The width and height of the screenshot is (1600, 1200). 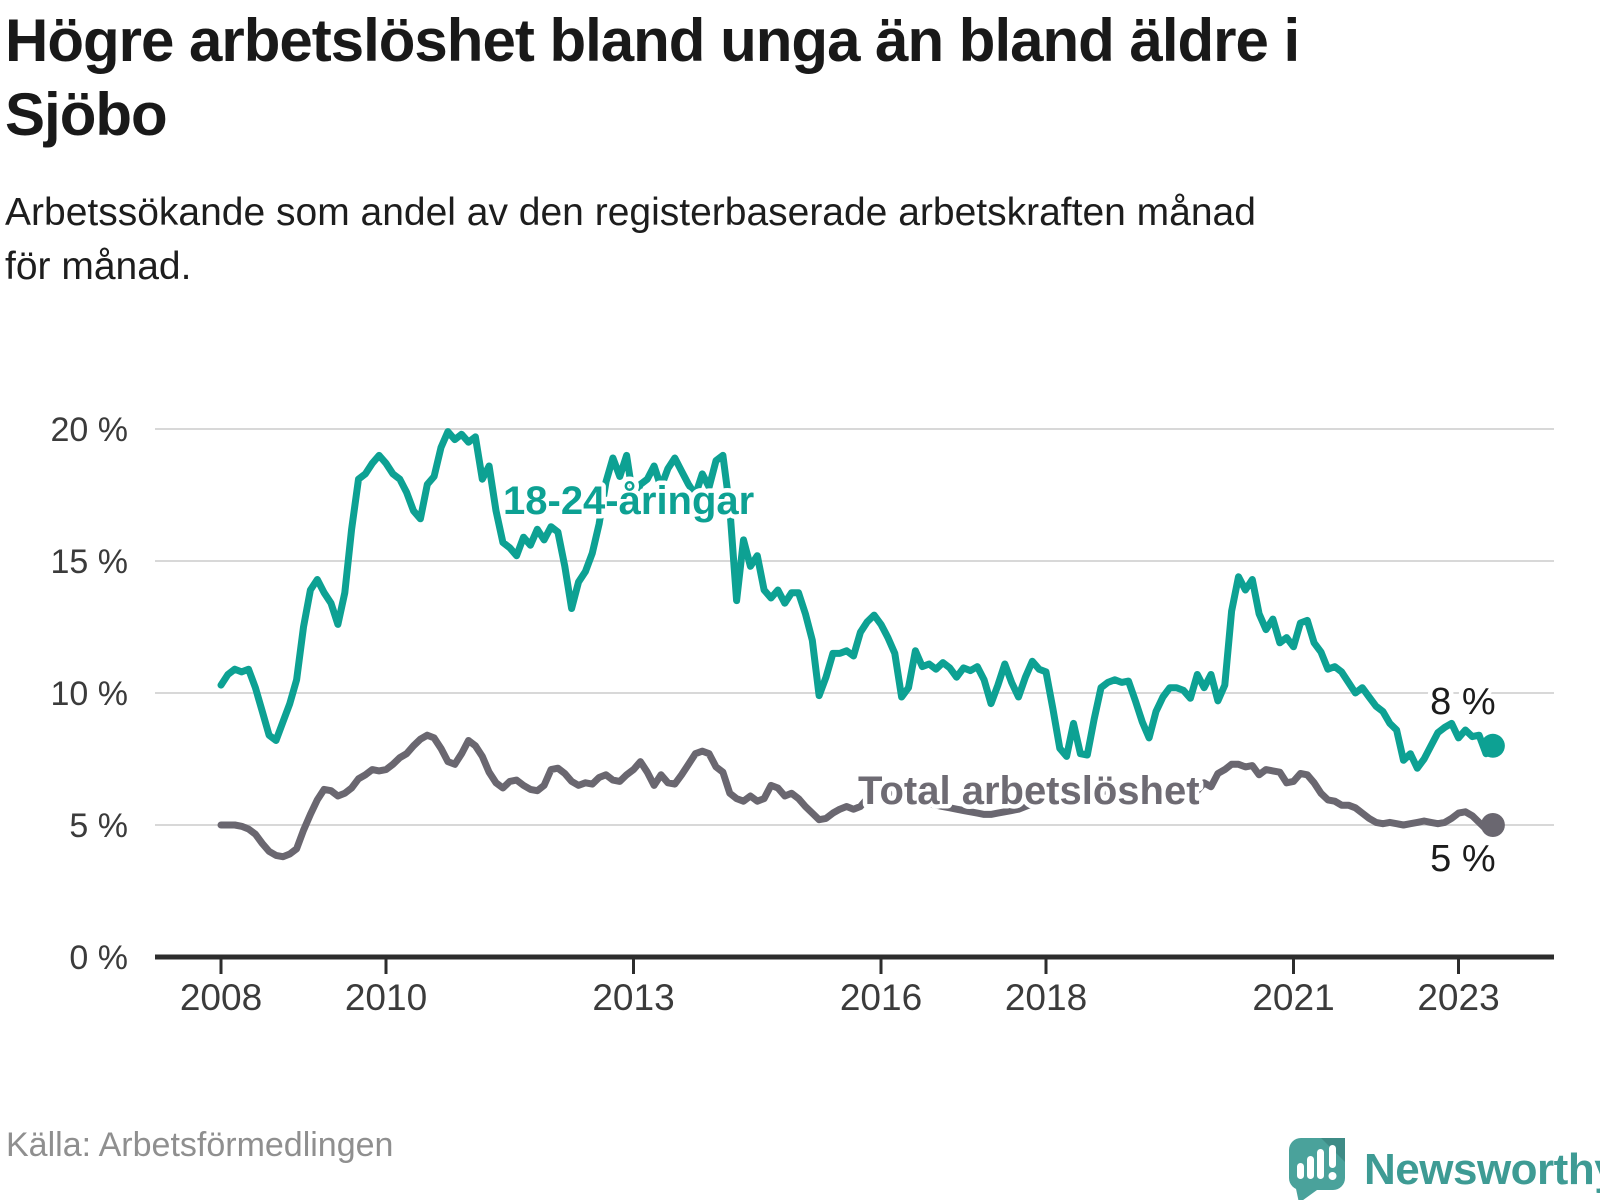 I want to click on x-axis-label-2008: 2008, so click(x=221, y=997).